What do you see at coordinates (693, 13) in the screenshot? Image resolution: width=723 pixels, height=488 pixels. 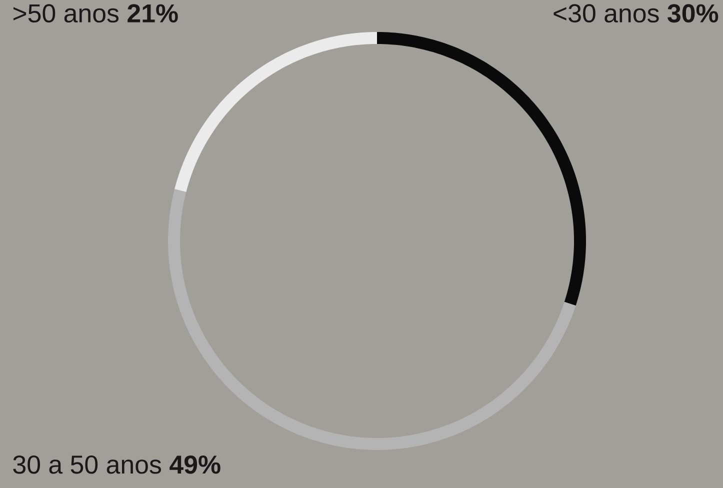 I see `data-label: 30%` at bounding box center [693, 13].